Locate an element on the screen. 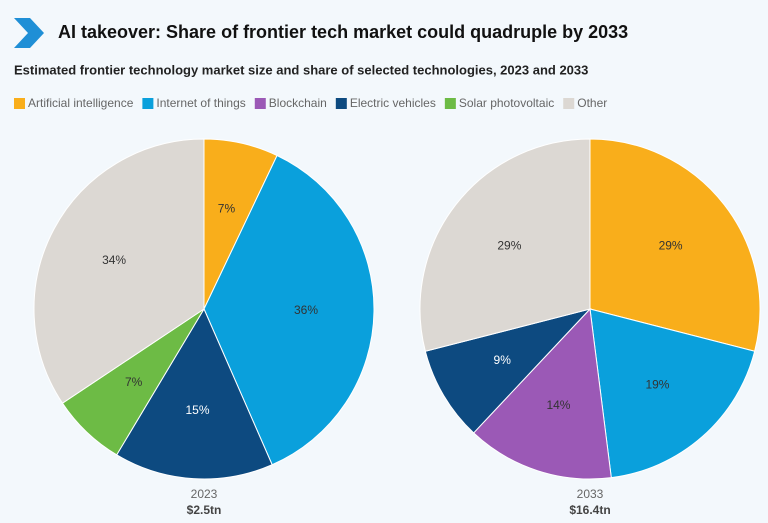 This screenshot has width=768, height=523. data-label: 15% is located at coordinates (198, 410).